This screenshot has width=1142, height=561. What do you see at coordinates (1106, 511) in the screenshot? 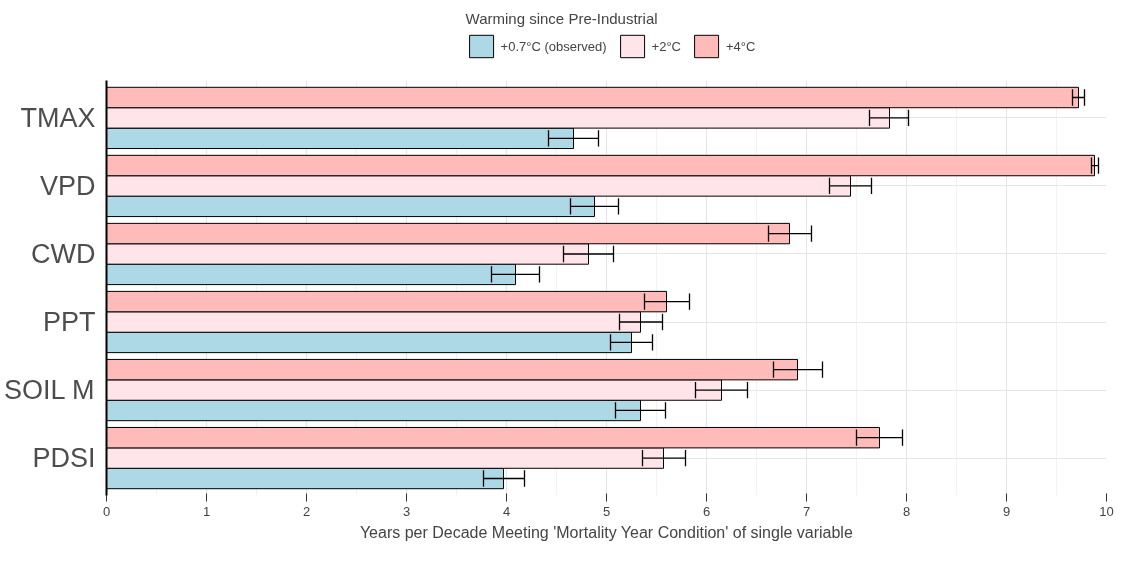
I see `x-tick-label: 10` at bounding box center [1106, 511].